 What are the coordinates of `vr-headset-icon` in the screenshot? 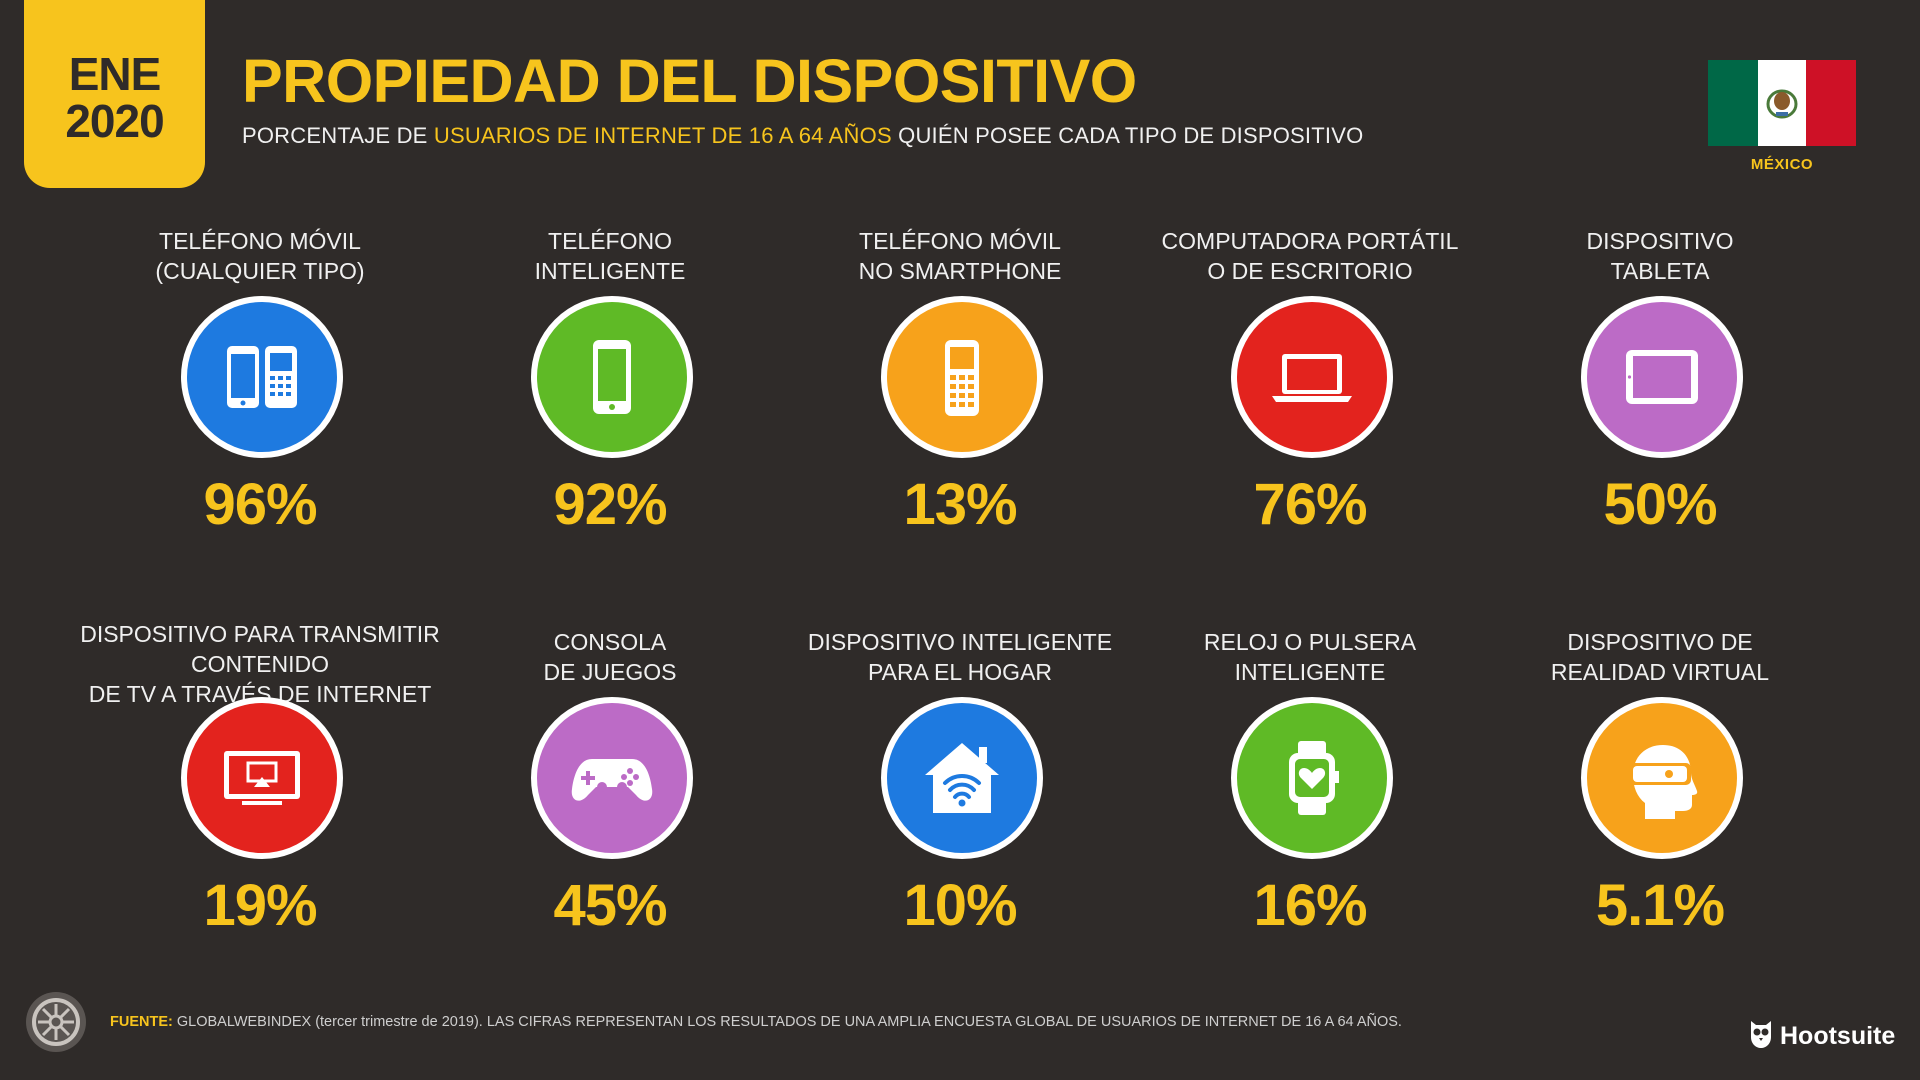 It's located at (1662, 778).